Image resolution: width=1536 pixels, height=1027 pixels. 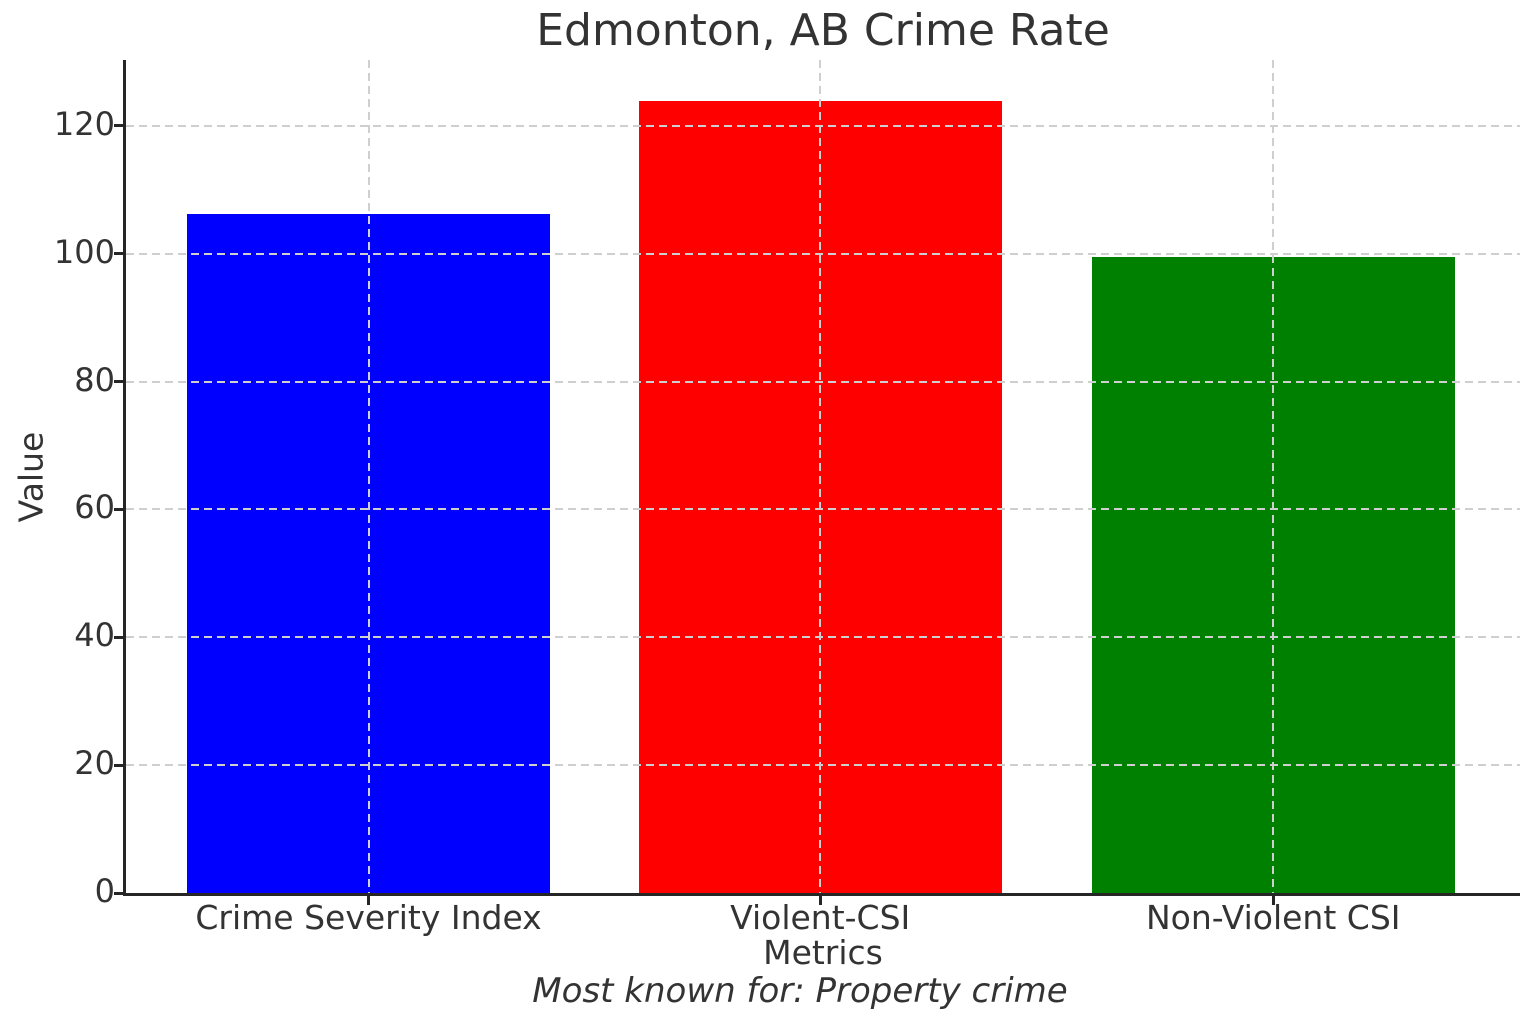 I want to click on y-tick-label-100: 100, so click(x=84, y=251).